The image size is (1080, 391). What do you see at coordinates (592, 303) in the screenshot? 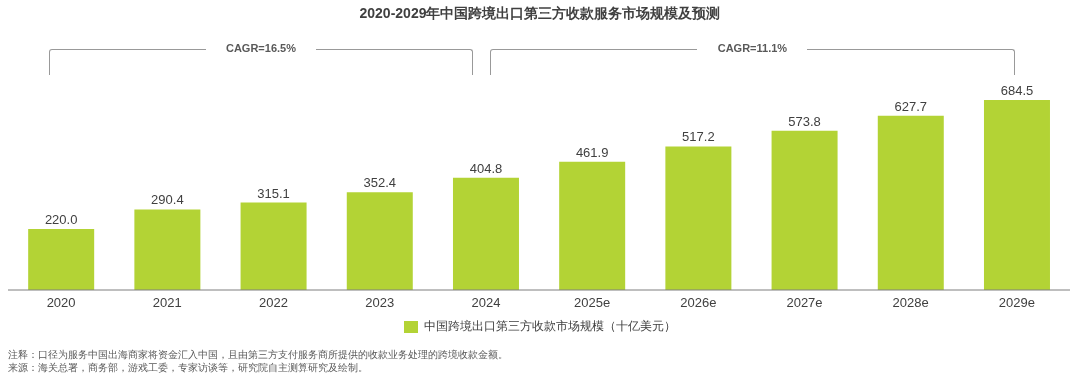
I see `x-tick-label: 2025e` at bounding box center [592, 303].